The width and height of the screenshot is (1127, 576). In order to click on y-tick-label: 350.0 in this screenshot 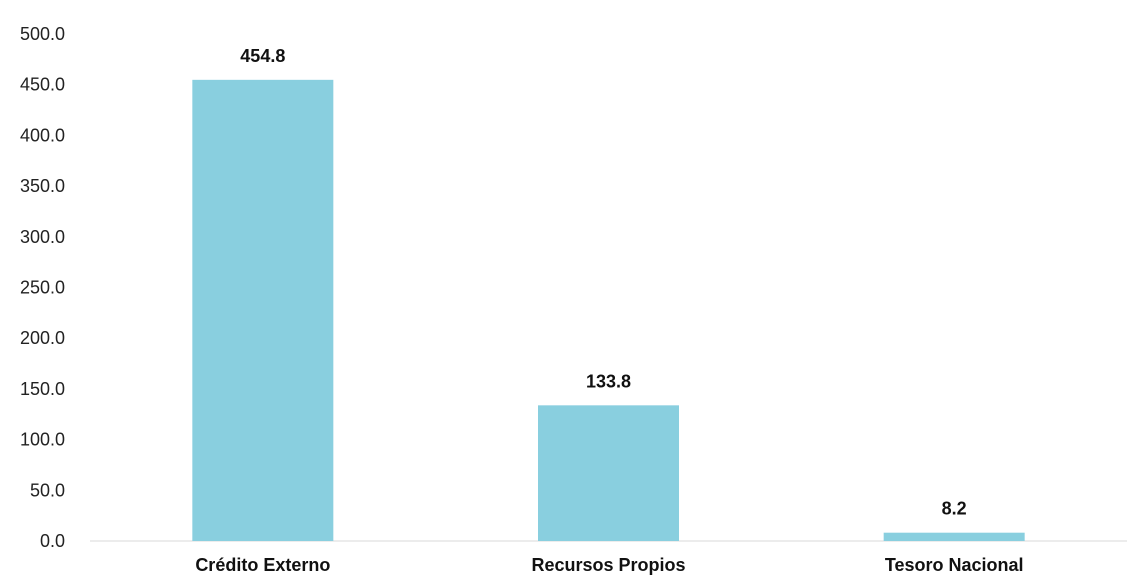, I will do `click(42, 186)`.